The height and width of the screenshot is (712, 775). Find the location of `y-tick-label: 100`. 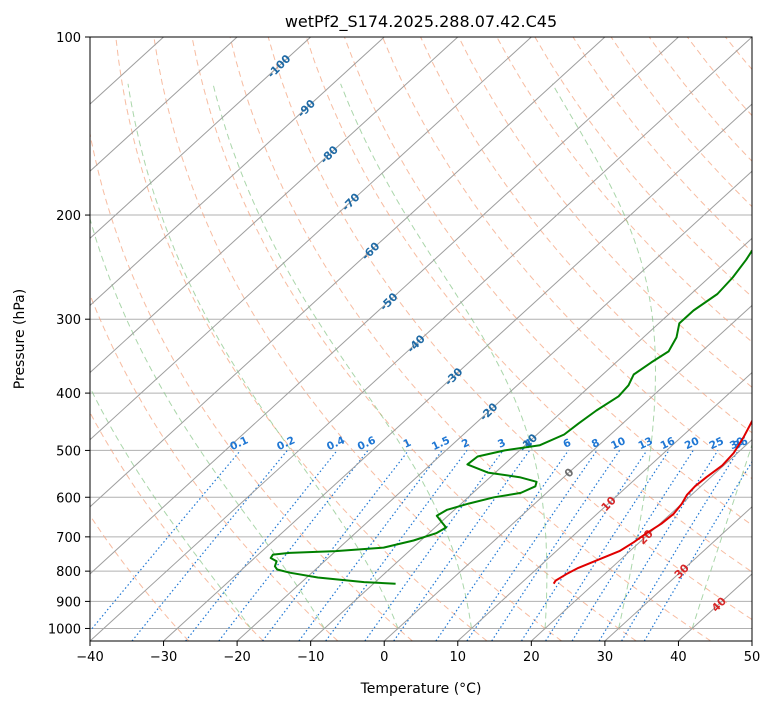

y-tick-label: 100 is located at coordinates (68, 38).